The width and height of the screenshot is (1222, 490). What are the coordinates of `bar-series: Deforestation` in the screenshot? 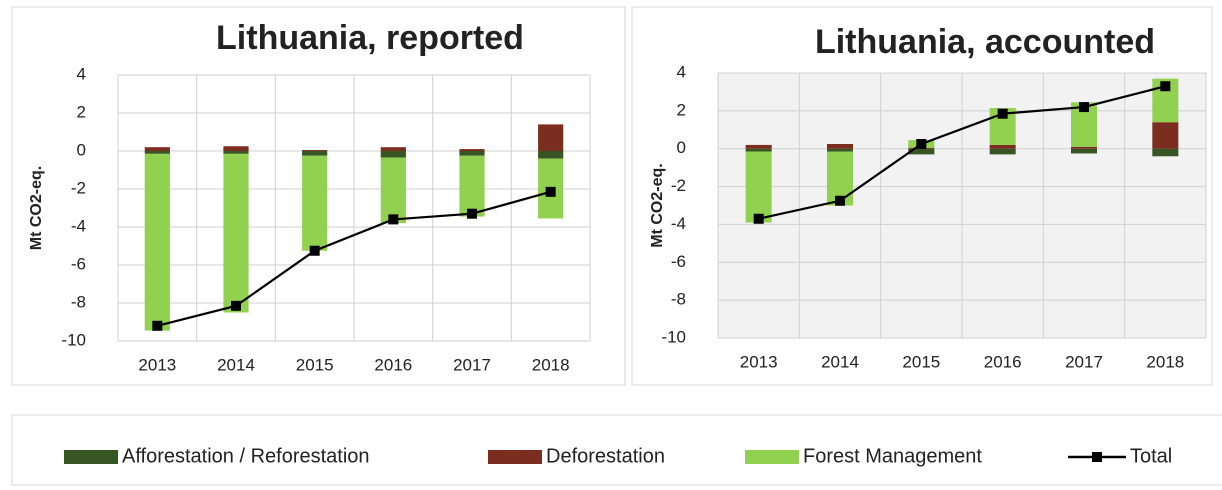 It's located at (962, 135).